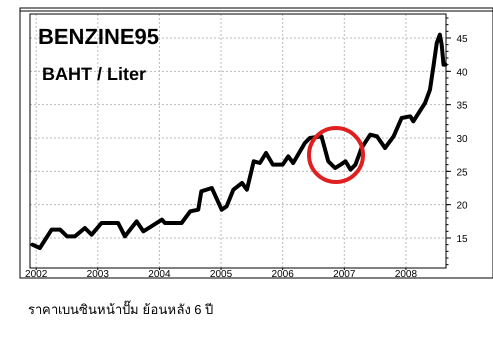  I want to click on y-tick-label: 35, so click(462, 106).